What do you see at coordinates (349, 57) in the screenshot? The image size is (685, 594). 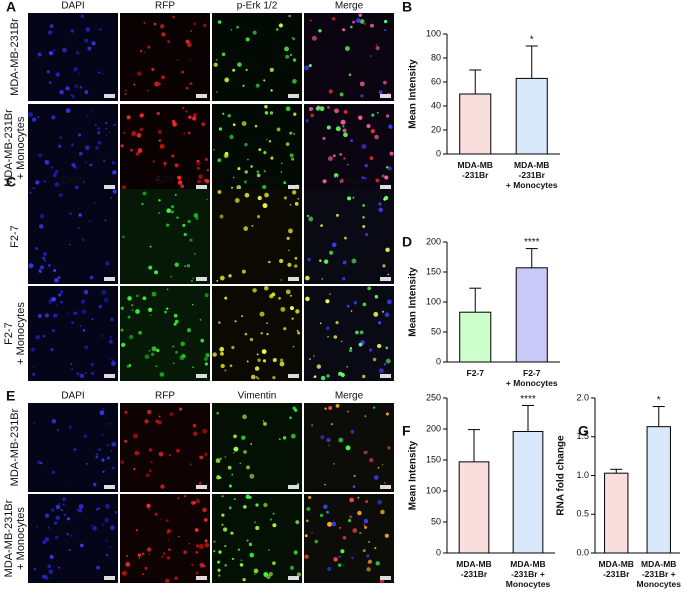 I see `micrograph` at bounding box center [349, 57].